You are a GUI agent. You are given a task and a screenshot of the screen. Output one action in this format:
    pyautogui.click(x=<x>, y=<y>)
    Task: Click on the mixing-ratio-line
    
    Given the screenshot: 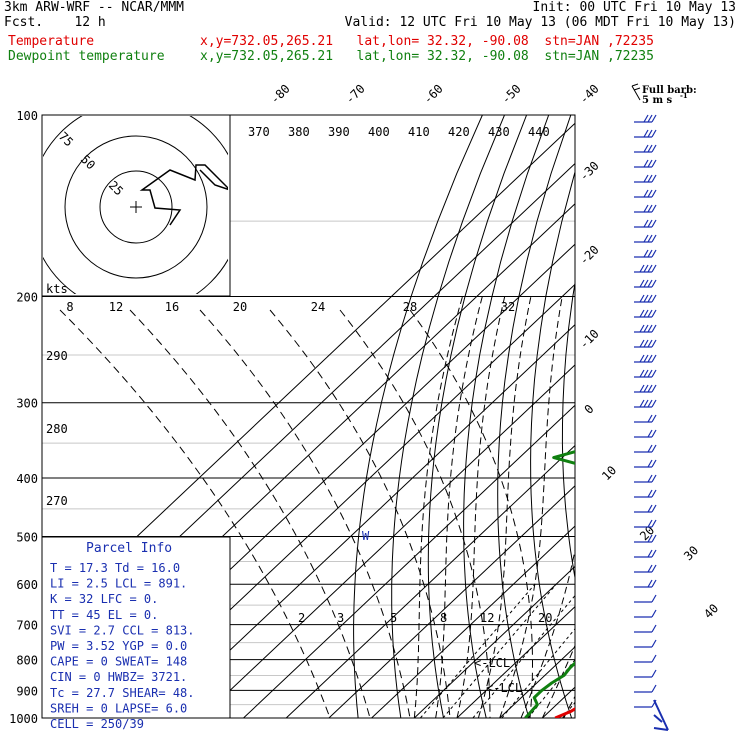 What is the action you would take?
    pyautogui.click(x=538, y=673)
    